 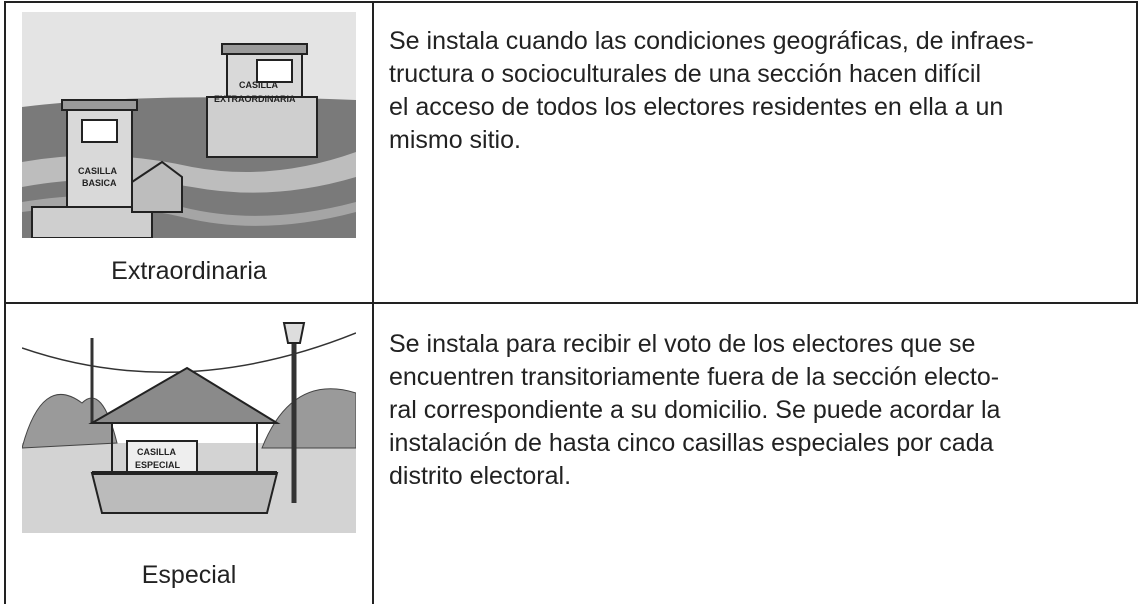 What do you see at coordinates (189, 271) in the screenshot?
I see `row-caption: Extraordinaria` at bounding box center [189, 271].